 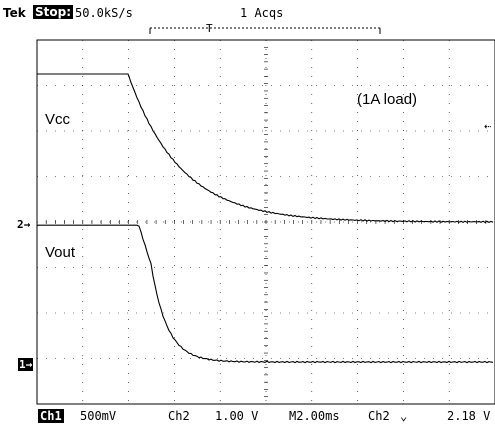 What do you see at coordinates (379, 416) in the screenshot?
I see `trigger-source: Ch2` at bounding box center [379, 416].